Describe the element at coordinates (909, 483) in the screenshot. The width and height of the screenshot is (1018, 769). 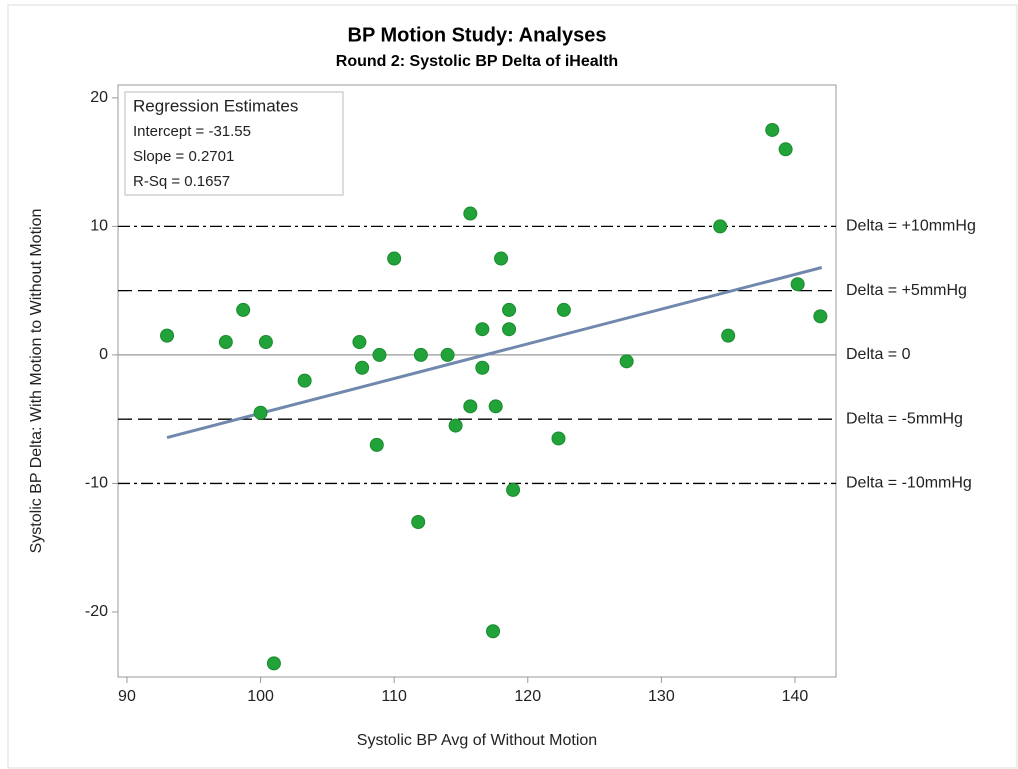
I see `reference-label: Delta = -10mmHg` at that location.